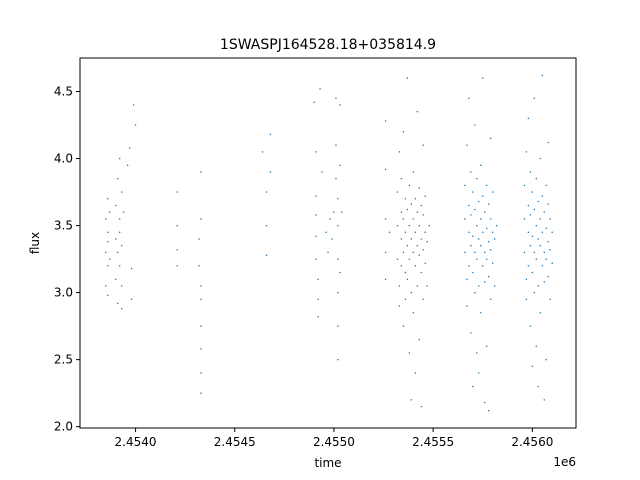 The height and width of the screenshot is (480, 640). What do you see at coordinates (63, 226) in the screenshot?
I see `y-tick-label: 3.5` at bounding box center [63, 226].